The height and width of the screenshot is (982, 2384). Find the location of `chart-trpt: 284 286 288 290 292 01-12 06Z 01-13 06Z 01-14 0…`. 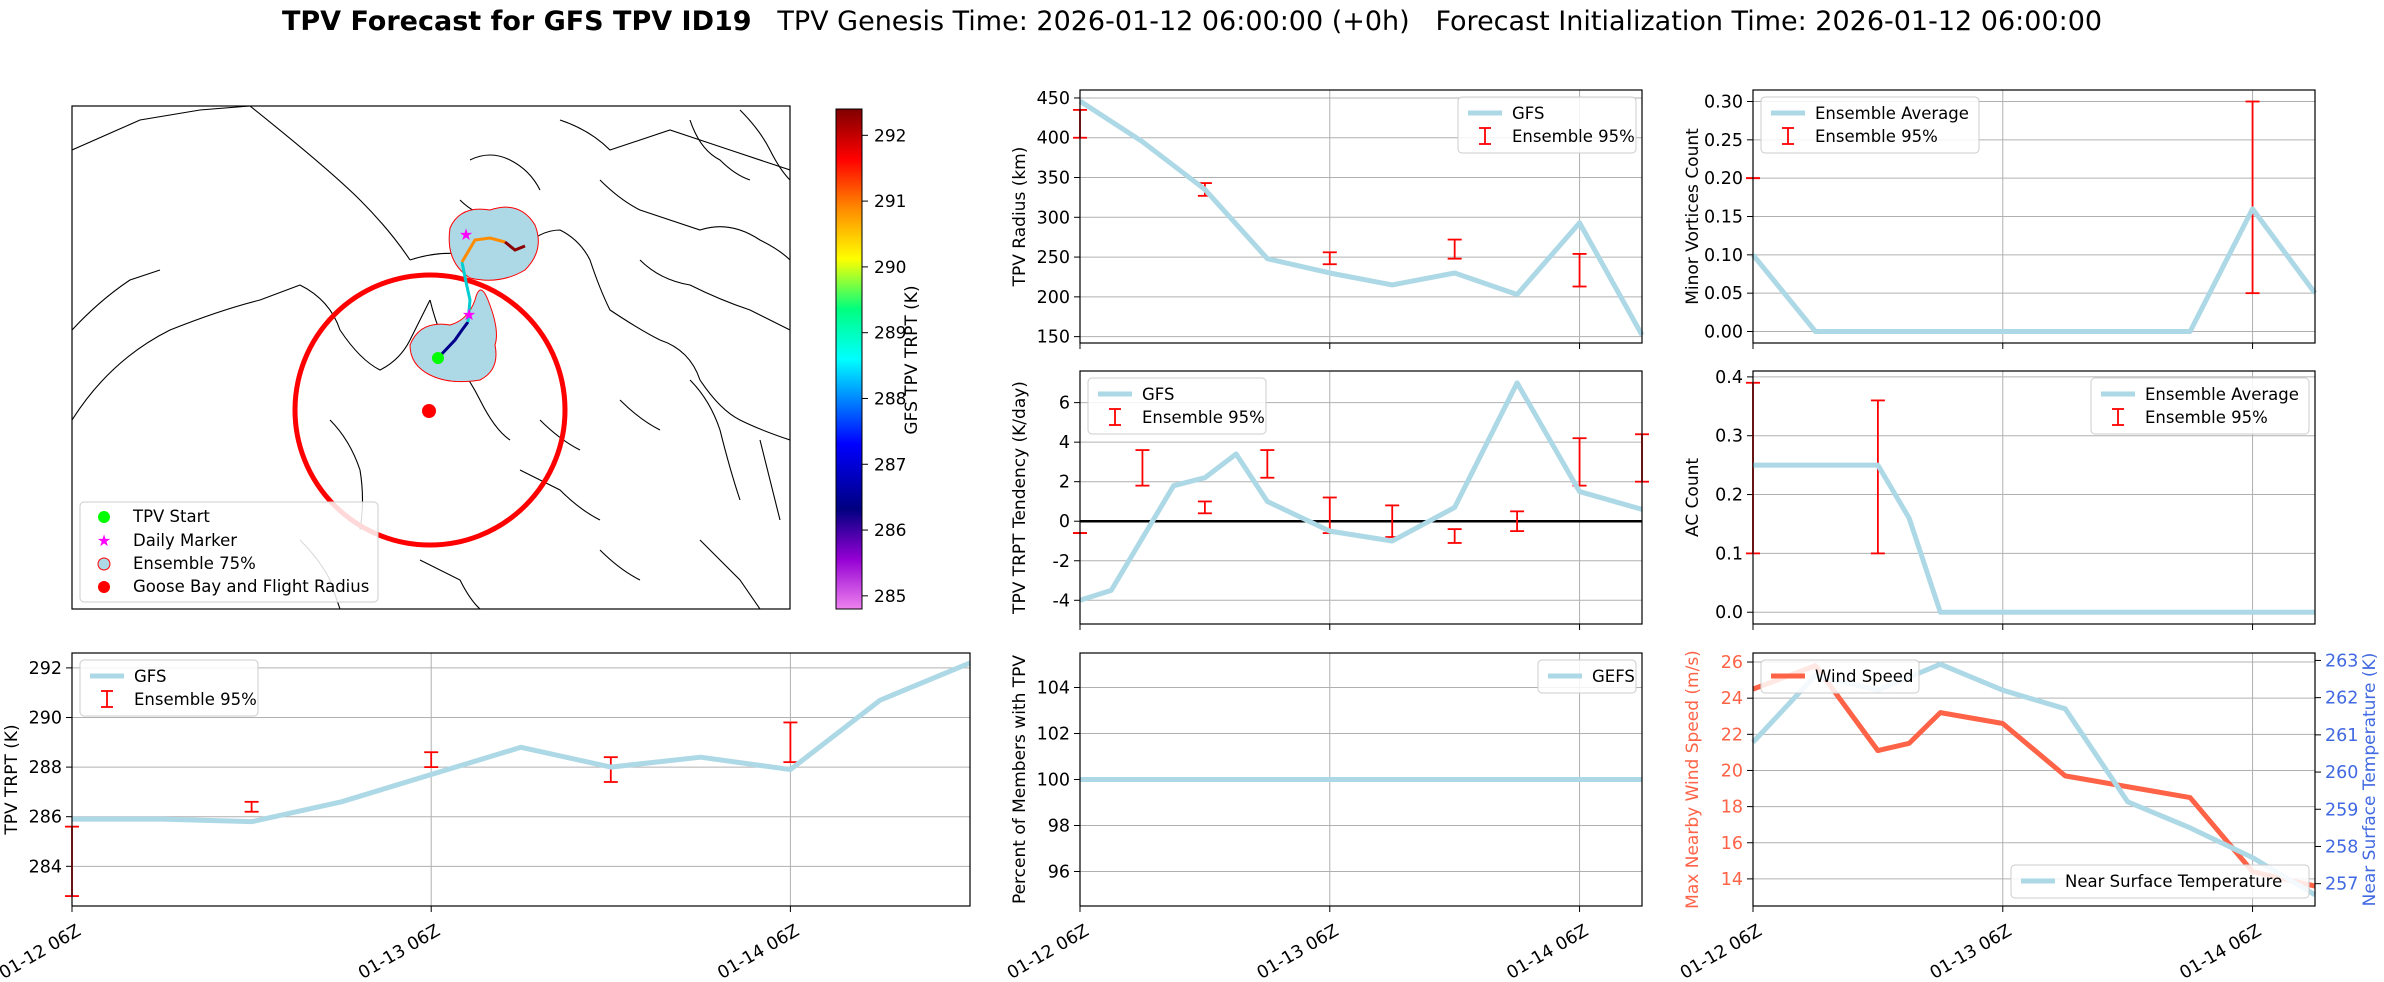

chart-trpt: 284 286 288 290 292 01-12 06Z 01-13 06Z 01-14 0… is located at coordinates (485, 817).